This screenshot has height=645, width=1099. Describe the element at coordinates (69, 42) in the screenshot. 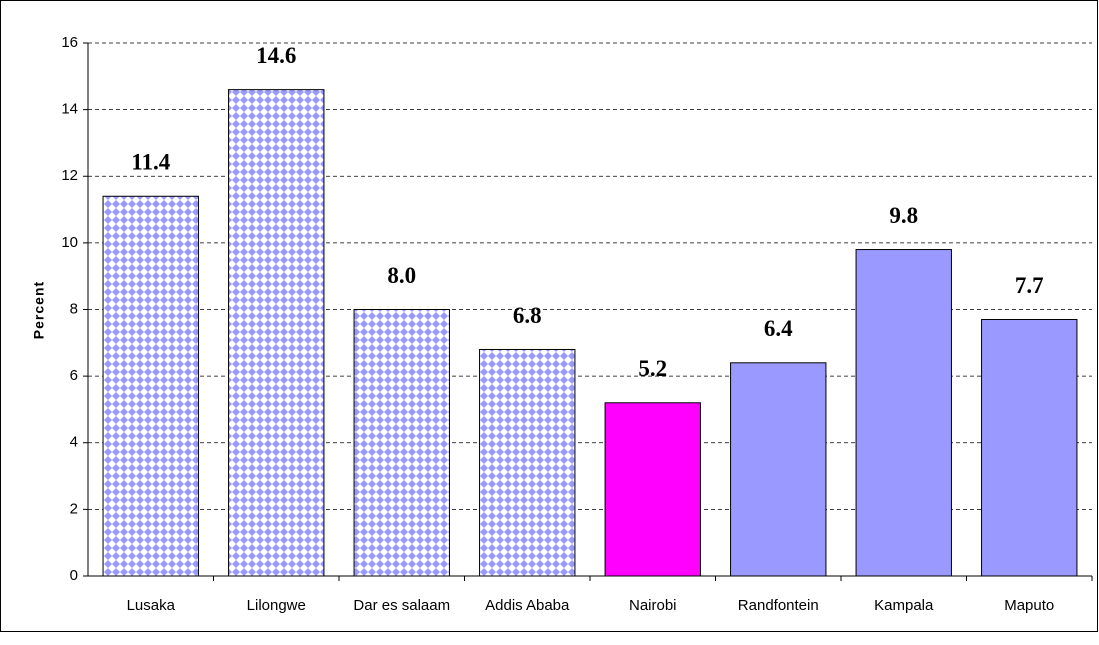

I see `y-tick-label: 16` at that location.